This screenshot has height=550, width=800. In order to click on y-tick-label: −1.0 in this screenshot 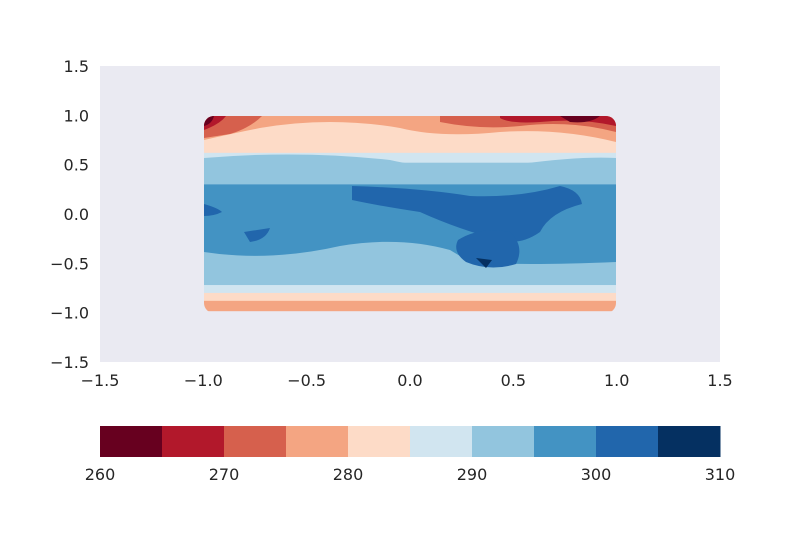, I will do `click(69, 313)`.